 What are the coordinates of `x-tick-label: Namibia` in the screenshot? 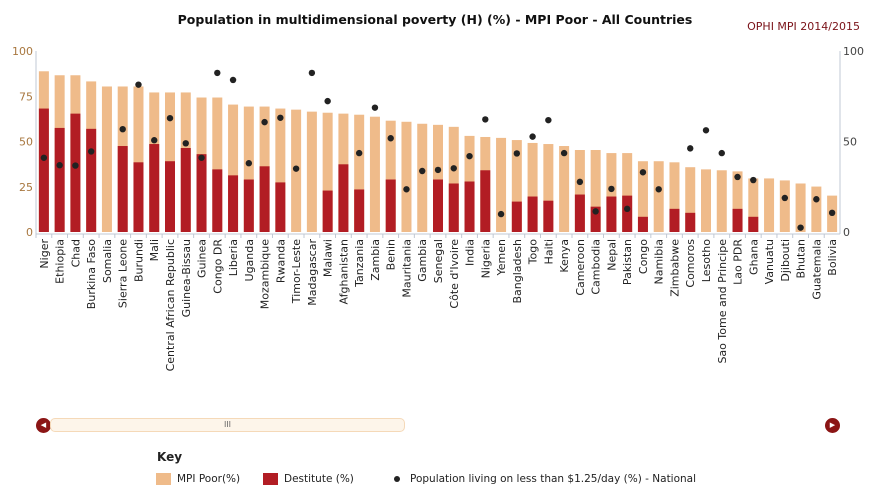 It's located at (659, 262).